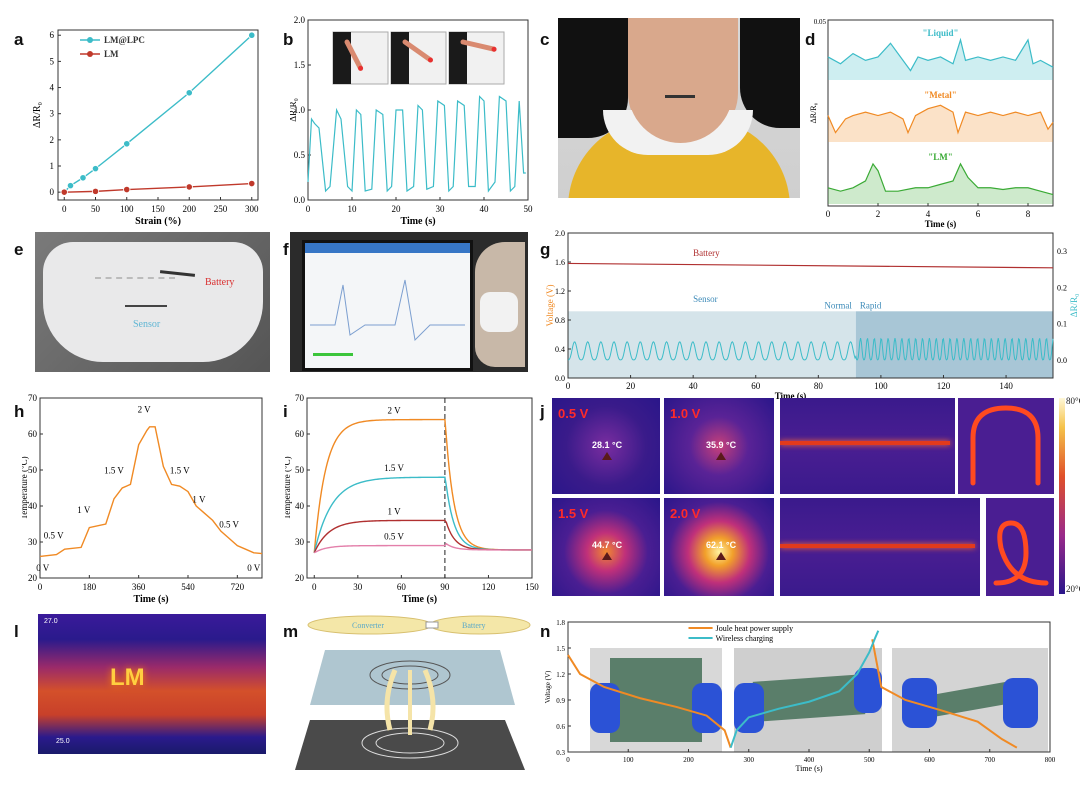 Image resolution: width=1080 pixels, height=788 pixels. I want to click on l-lm-text: LM, so click(127, 677).